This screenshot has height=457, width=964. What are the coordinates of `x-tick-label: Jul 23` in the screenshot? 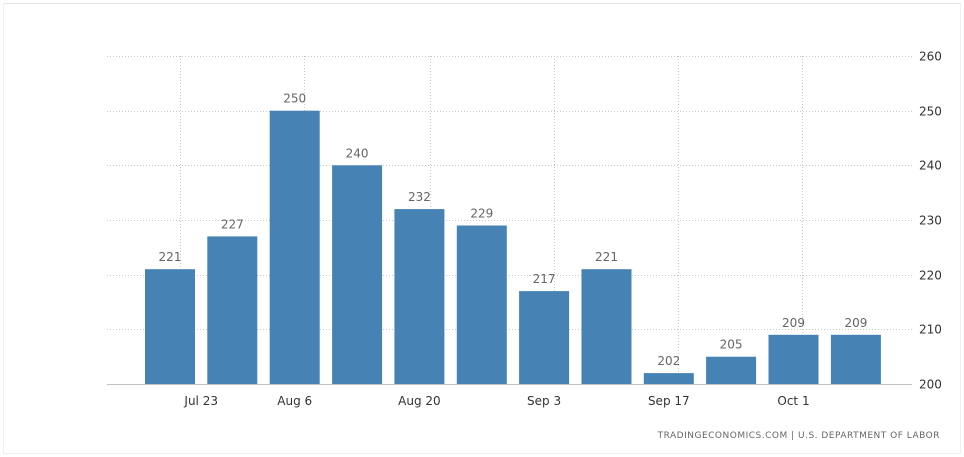 It's located at (200, 401).